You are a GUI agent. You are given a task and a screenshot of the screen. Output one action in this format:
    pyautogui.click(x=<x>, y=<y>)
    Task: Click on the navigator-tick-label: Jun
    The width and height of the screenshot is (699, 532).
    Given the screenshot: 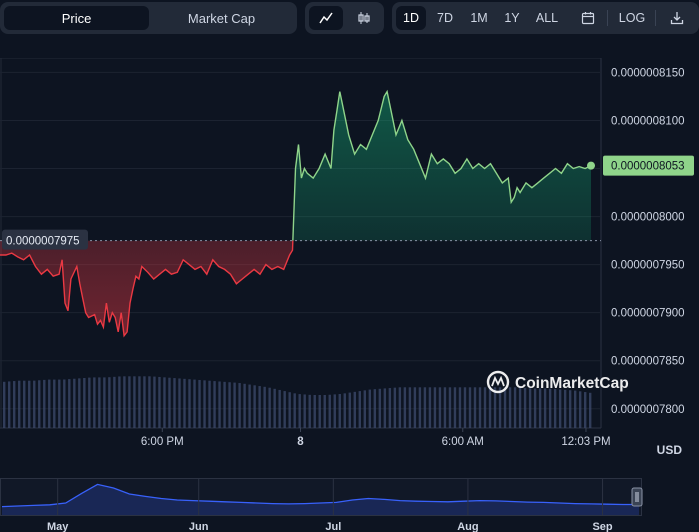 What is the action you would take?
    pyautogui.click(x=199, y=526)
    